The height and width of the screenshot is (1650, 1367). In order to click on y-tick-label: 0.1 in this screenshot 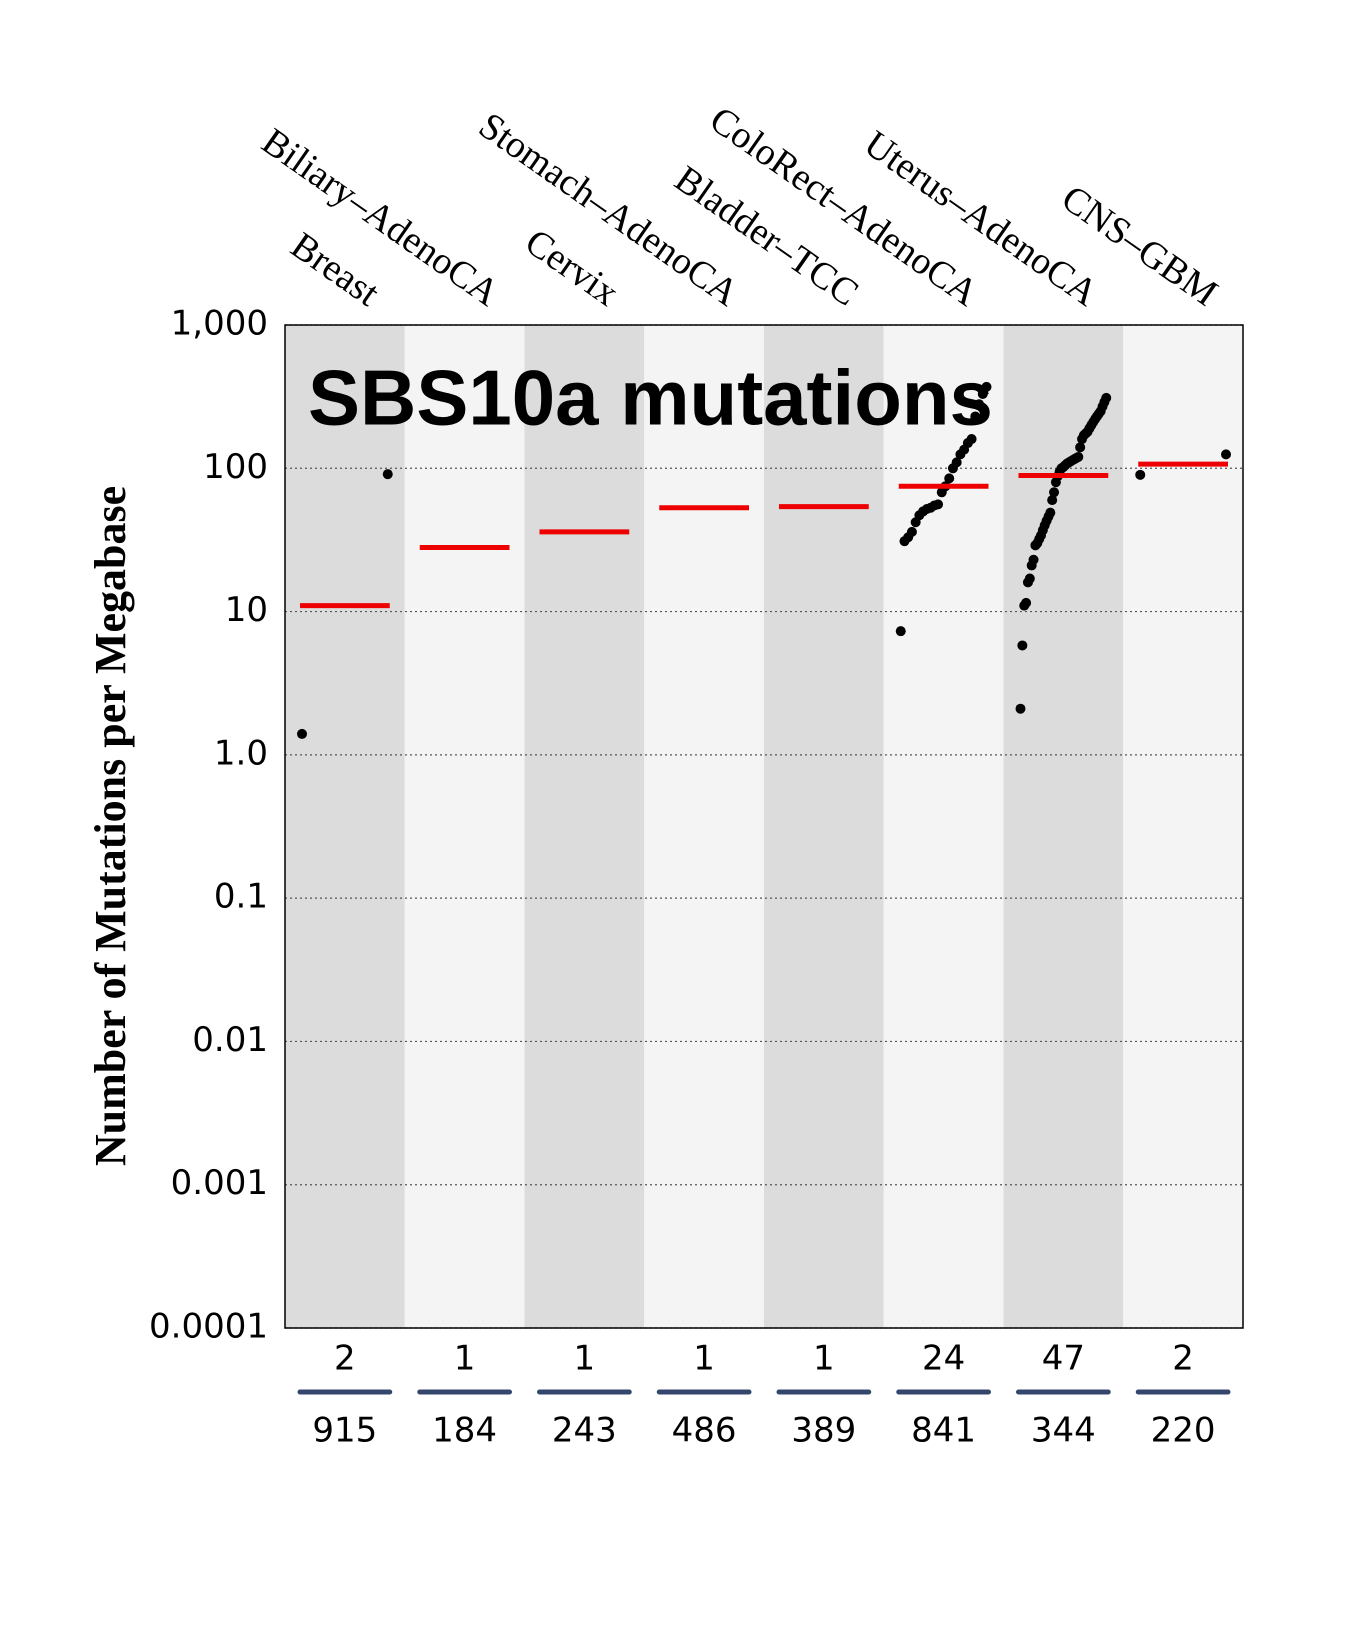, I will do `click(241, 897)`.